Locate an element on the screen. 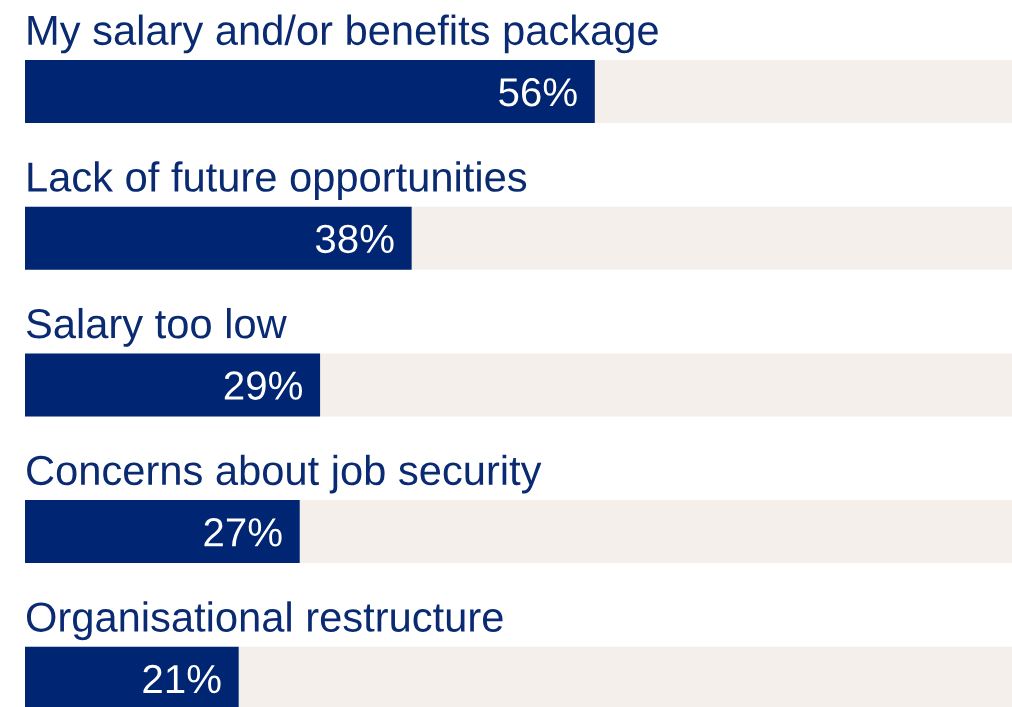  y-tick-label: Concerns about job security is located at coordinates (284, 474).